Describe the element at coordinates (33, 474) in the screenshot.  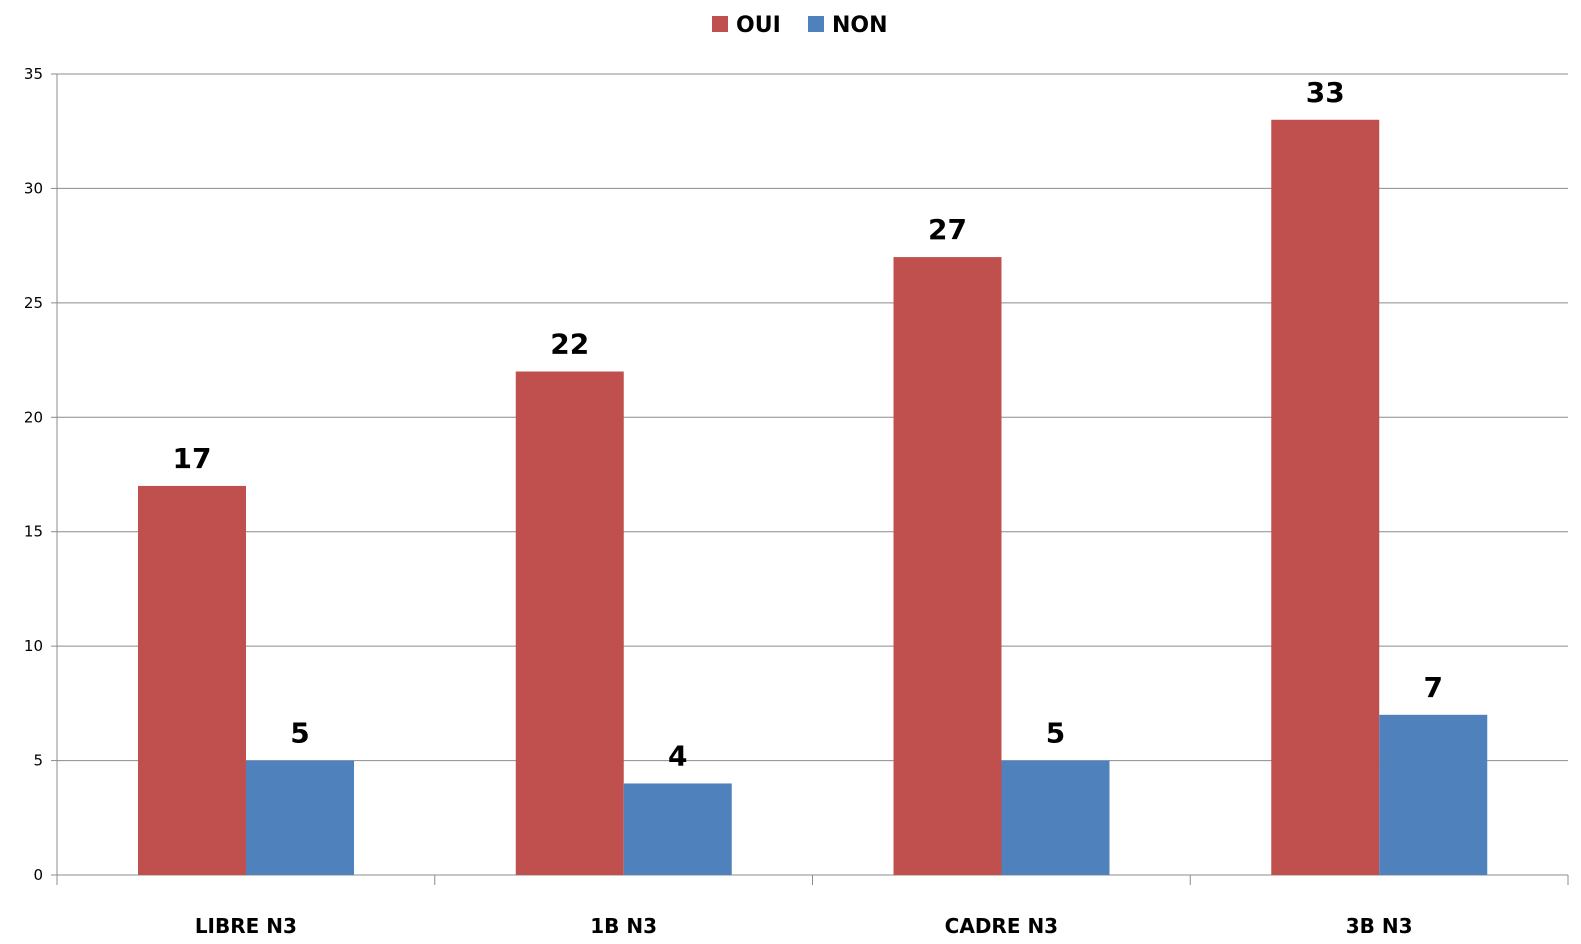
I see `y-axis-tick-labels: 0 5 10 15 20 25 30 35` at that location.